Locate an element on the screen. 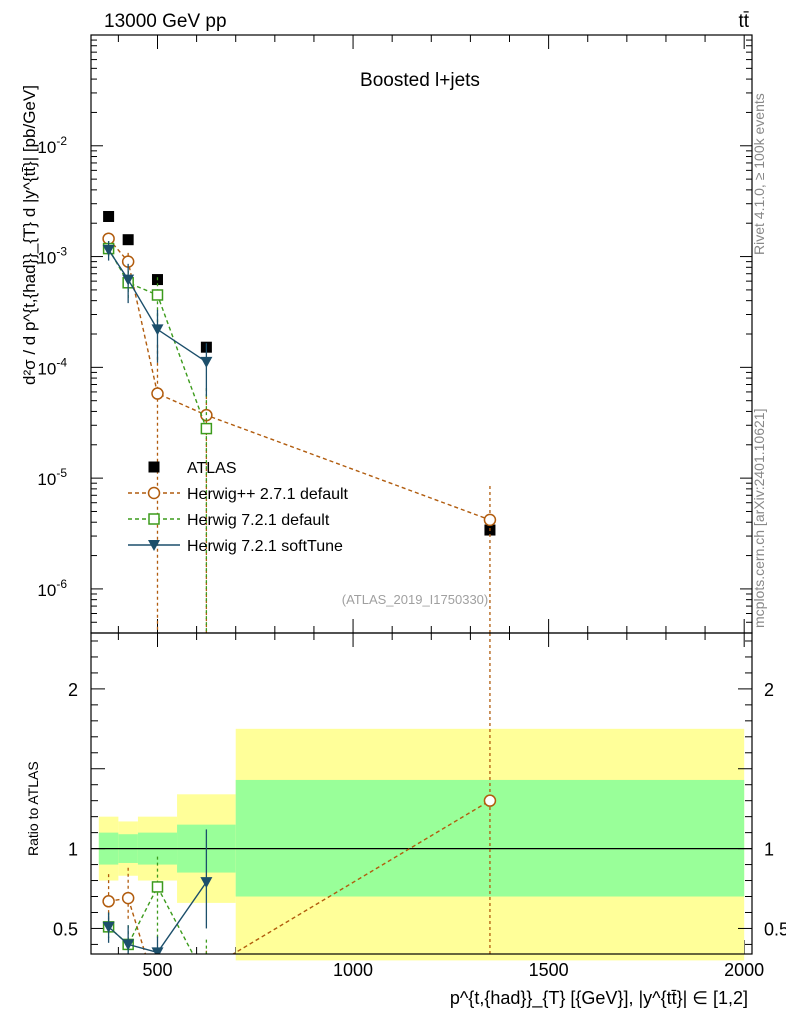  legend-label: Herwig++ 2.7.1 default is located at coordinates (268, 494).